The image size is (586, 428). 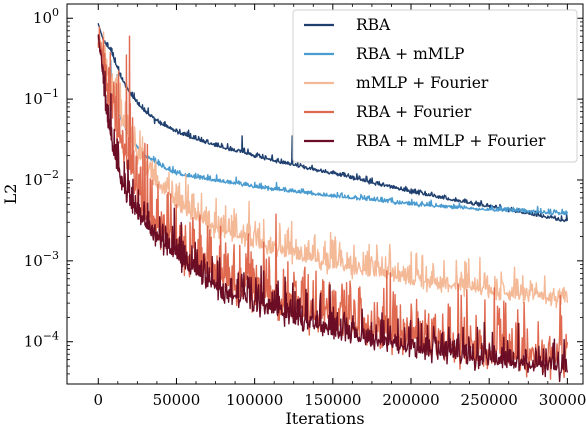 What do you see at coordinates (410, 54) in the screenshot?
I see `legend-label: RBA + mMLP` at bounding box center [410, 54].